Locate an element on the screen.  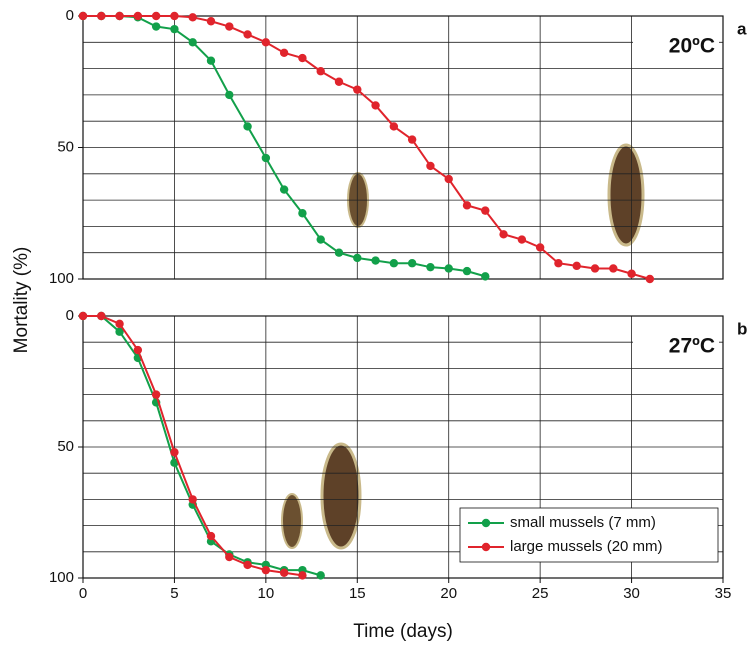
series-line is located at coordinates (193, 446).